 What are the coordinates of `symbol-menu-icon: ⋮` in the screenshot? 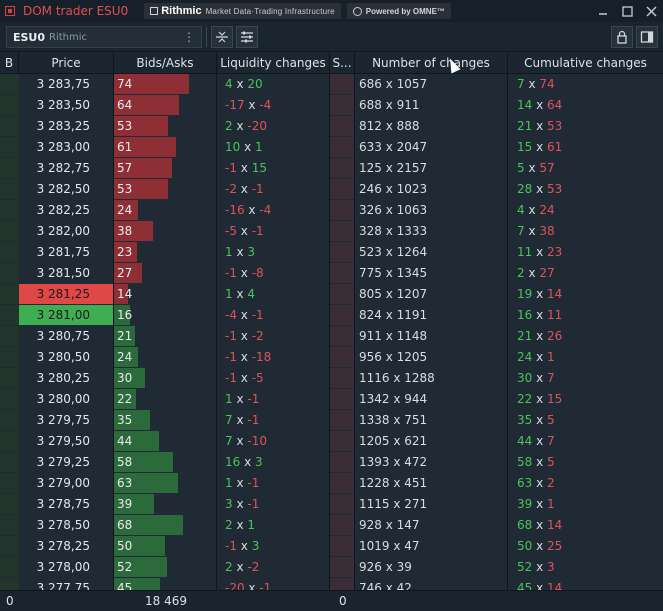 It's located at (189, 37).